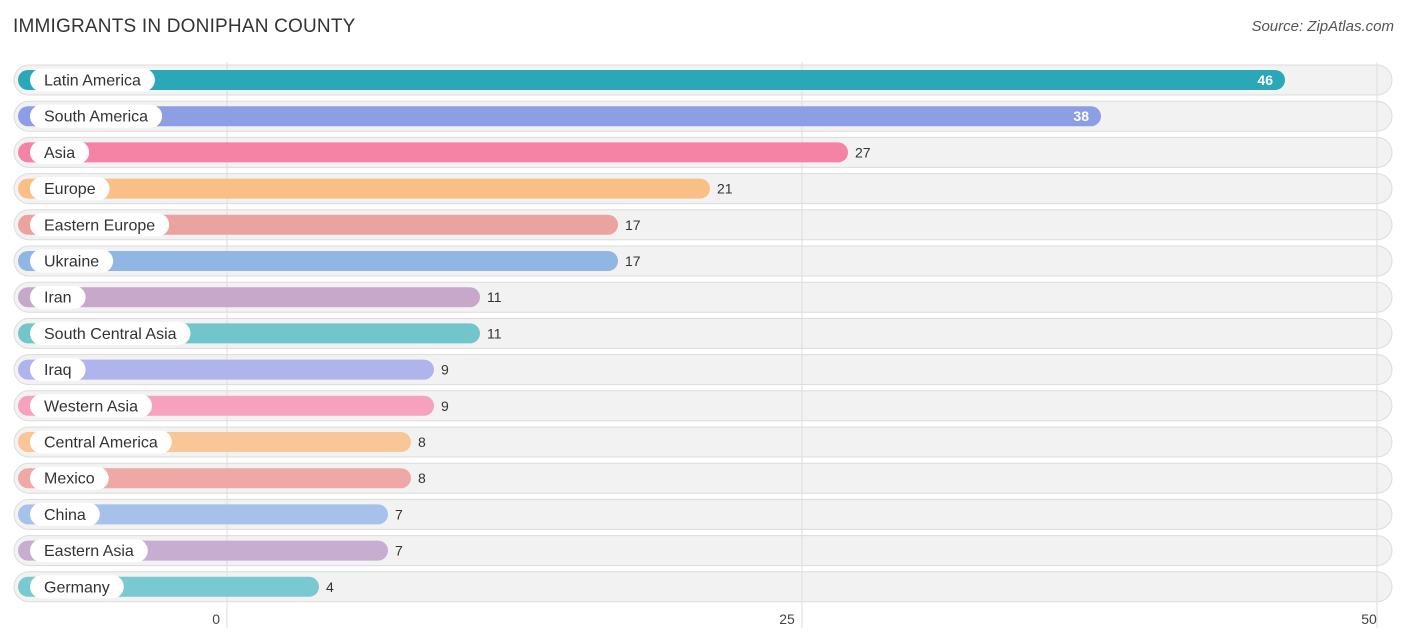 The width and height of the screenshot is (1406, 643). What do you see at coordinates (1081, 116) in the screenshot?
I see `value-label: 38` at bounding box center [1081, 116].